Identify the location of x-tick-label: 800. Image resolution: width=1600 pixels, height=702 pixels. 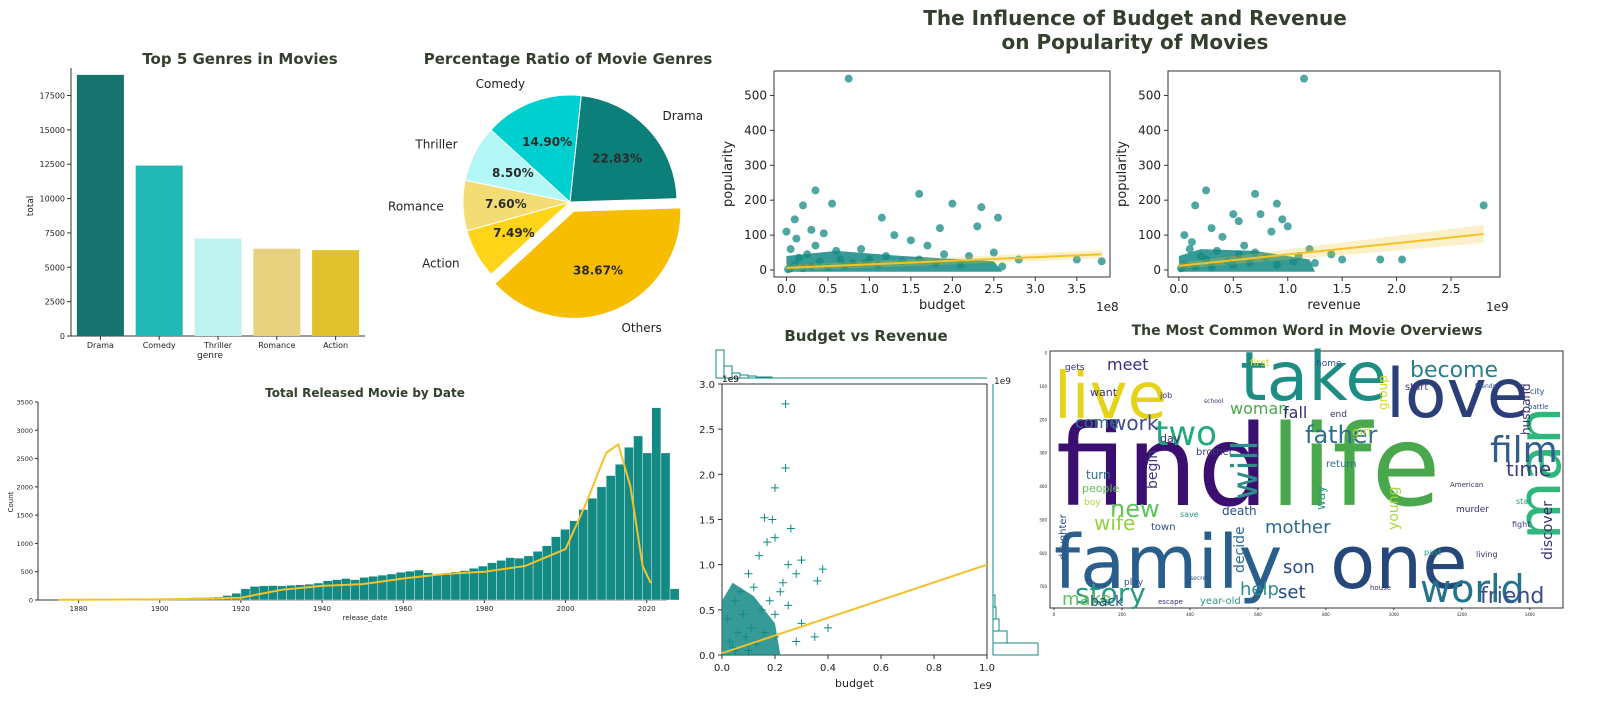
(1326, 614).